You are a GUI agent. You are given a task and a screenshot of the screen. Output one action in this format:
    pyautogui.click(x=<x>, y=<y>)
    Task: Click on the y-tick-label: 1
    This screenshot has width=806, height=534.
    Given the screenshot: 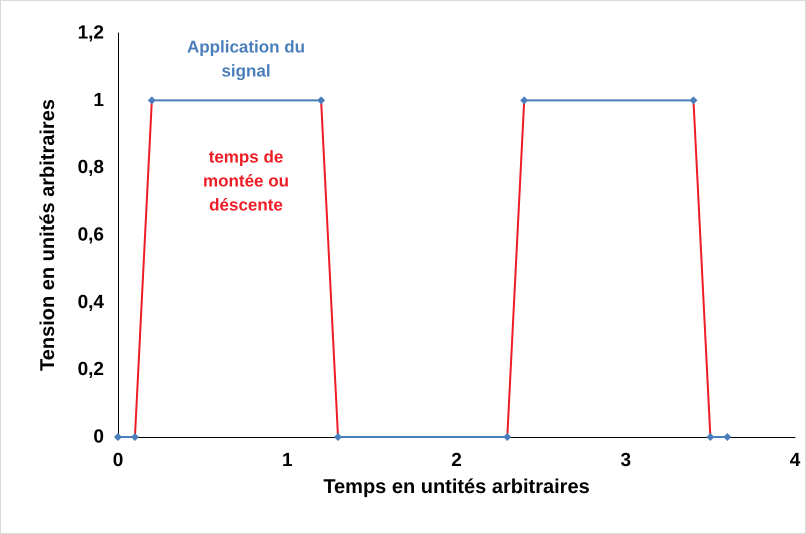 What is the action you would take?
    pyautogui.click(x=98, y=100)
    